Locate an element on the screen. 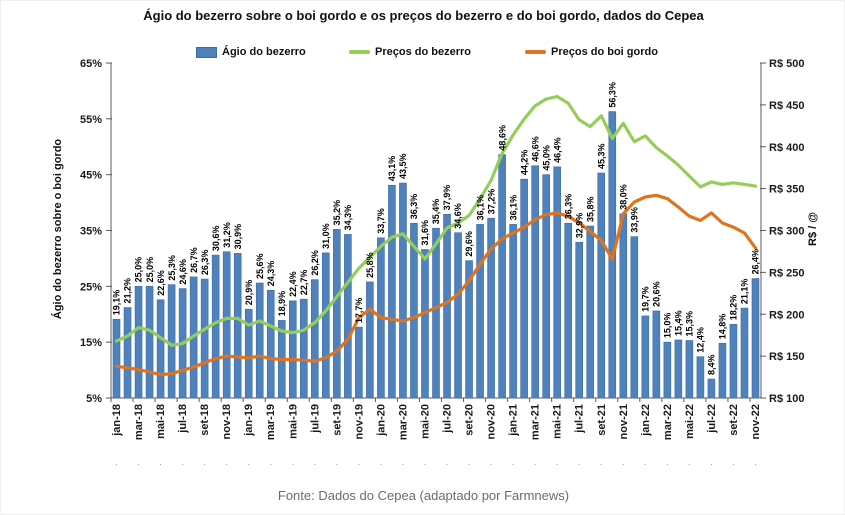  x-tick-label: mar-18 is located at coordinates (139, 422).